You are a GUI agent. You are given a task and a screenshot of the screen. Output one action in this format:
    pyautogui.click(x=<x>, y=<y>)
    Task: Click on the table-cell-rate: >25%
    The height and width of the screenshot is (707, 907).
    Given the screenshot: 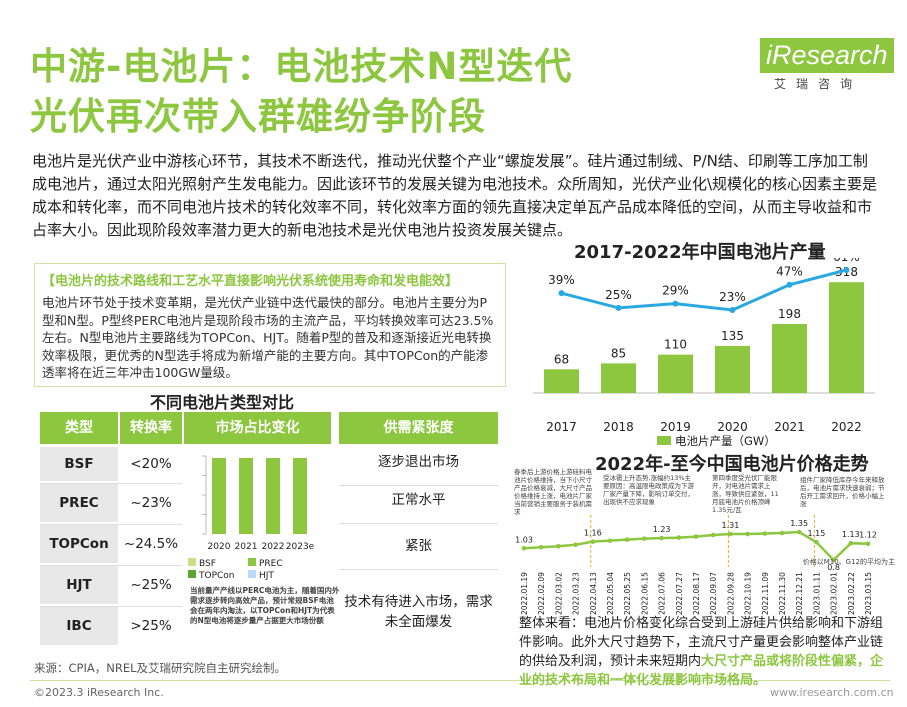 What is the action you would take?
    pyautogui.click(x=151, y=626)
    